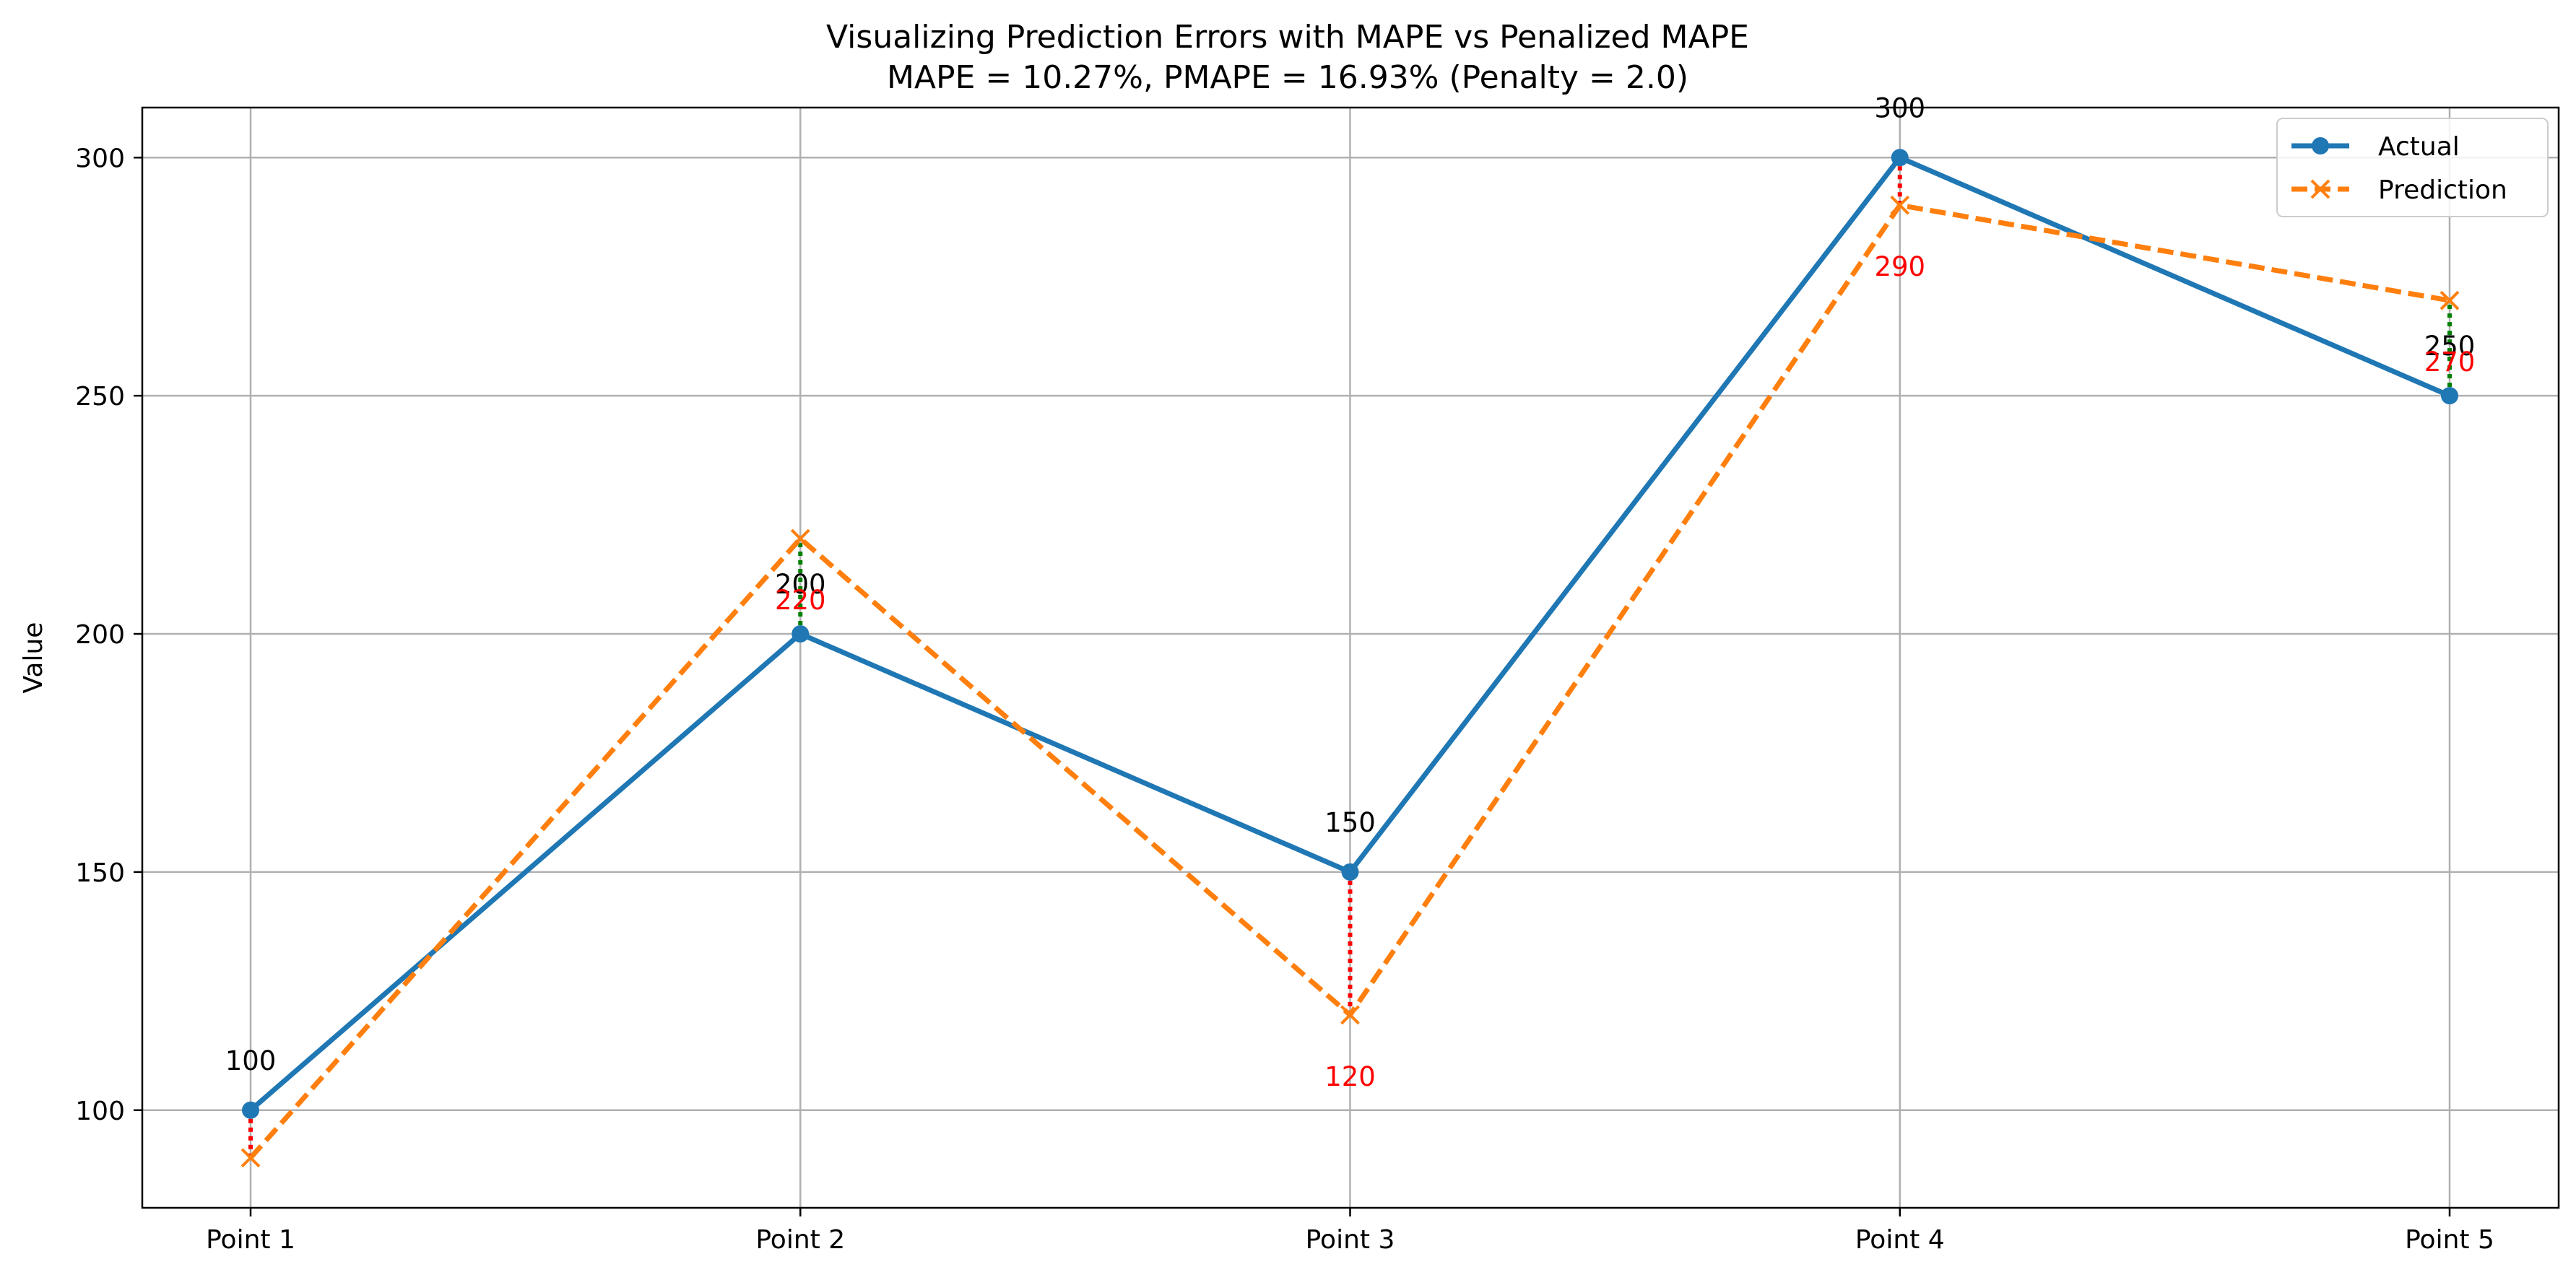  Describe the element at coordinates (250, 1240) in the screenshot. I see `x-tick-label-point-1: Point 1` at that location.